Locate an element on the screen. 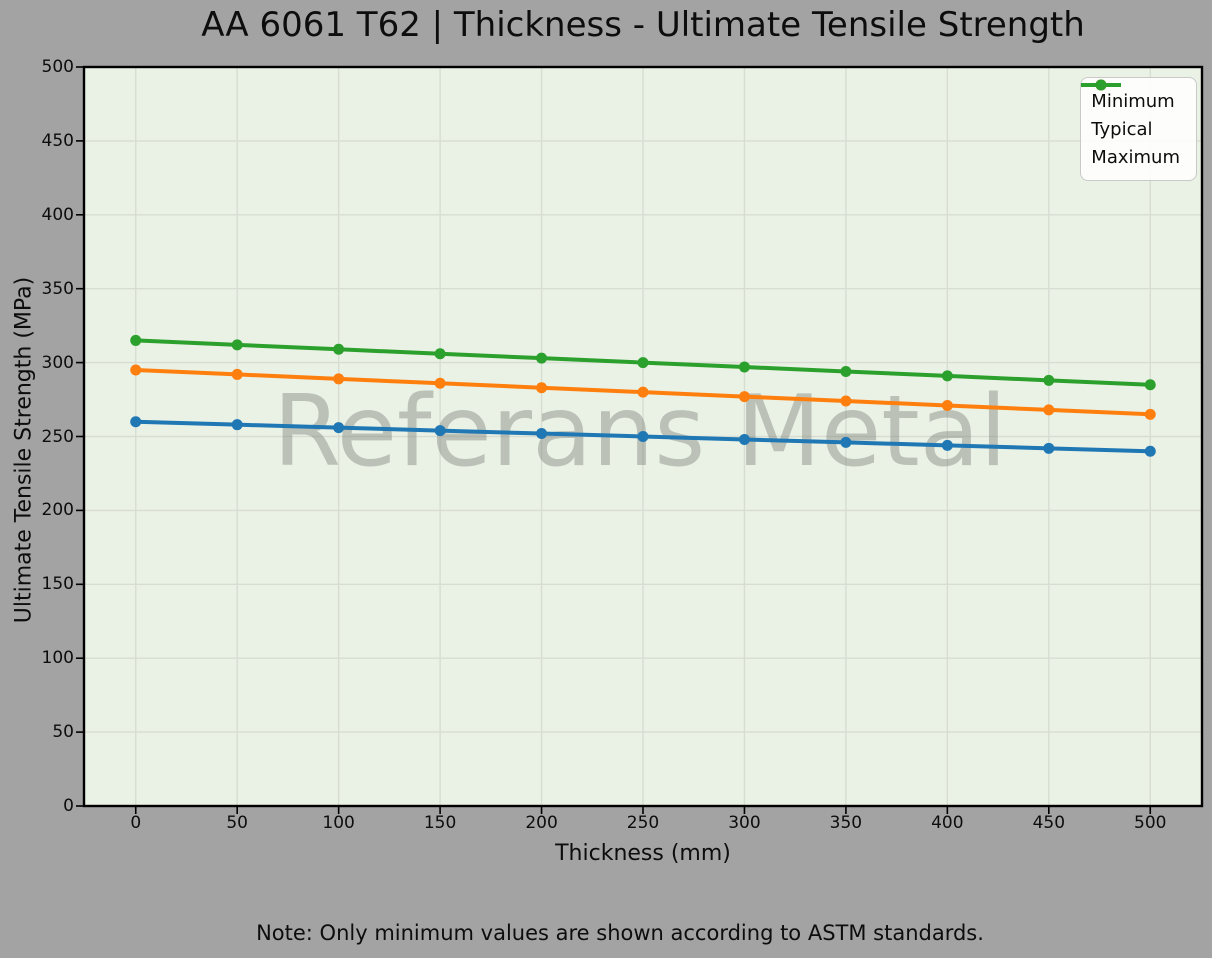  x-axis-ticks: 0 50 100 150 200 250 300 350 400 450 500 is located at coordinates (643, 825).